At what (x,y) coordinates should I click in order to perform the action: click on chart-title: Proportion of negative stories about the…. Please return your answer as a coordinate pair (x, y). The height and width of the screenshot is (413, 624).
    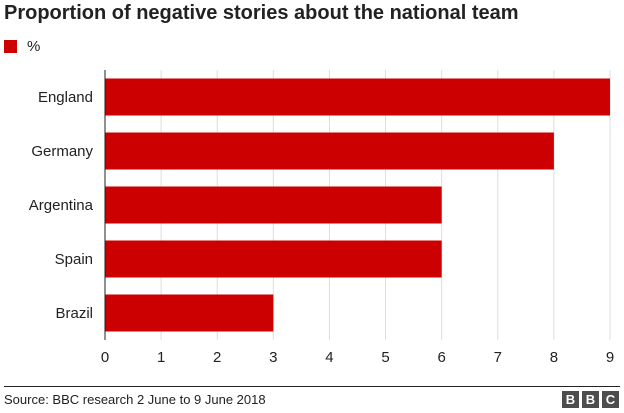
    Looking at the image, I should click on (261, 13).